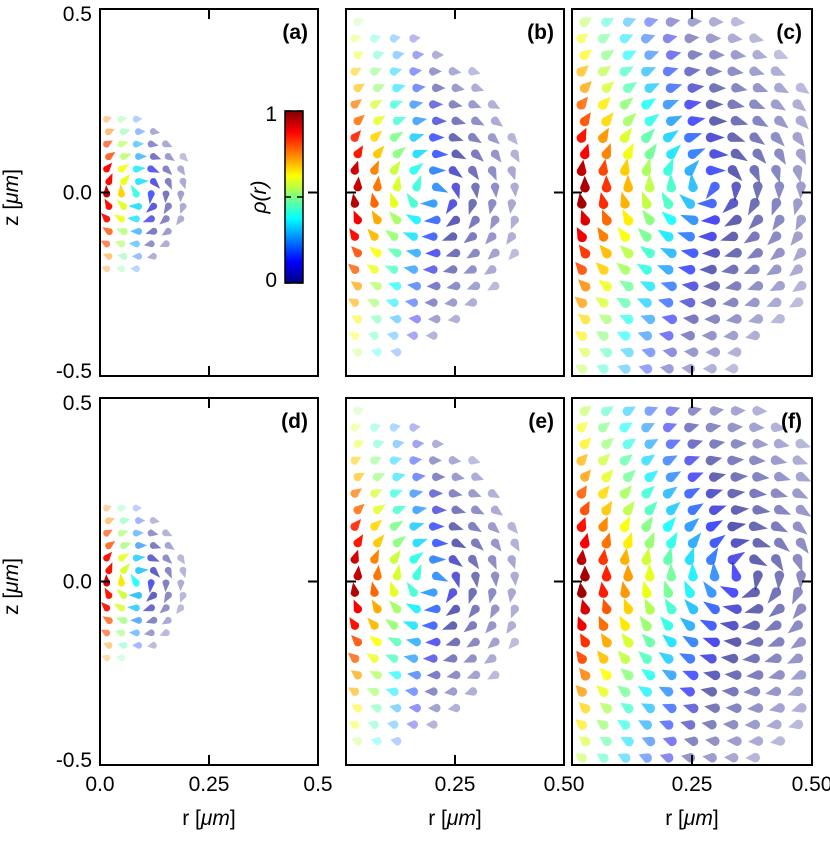  I want to click on colorbar: 1 0 ρ(r), so click(276, 197).